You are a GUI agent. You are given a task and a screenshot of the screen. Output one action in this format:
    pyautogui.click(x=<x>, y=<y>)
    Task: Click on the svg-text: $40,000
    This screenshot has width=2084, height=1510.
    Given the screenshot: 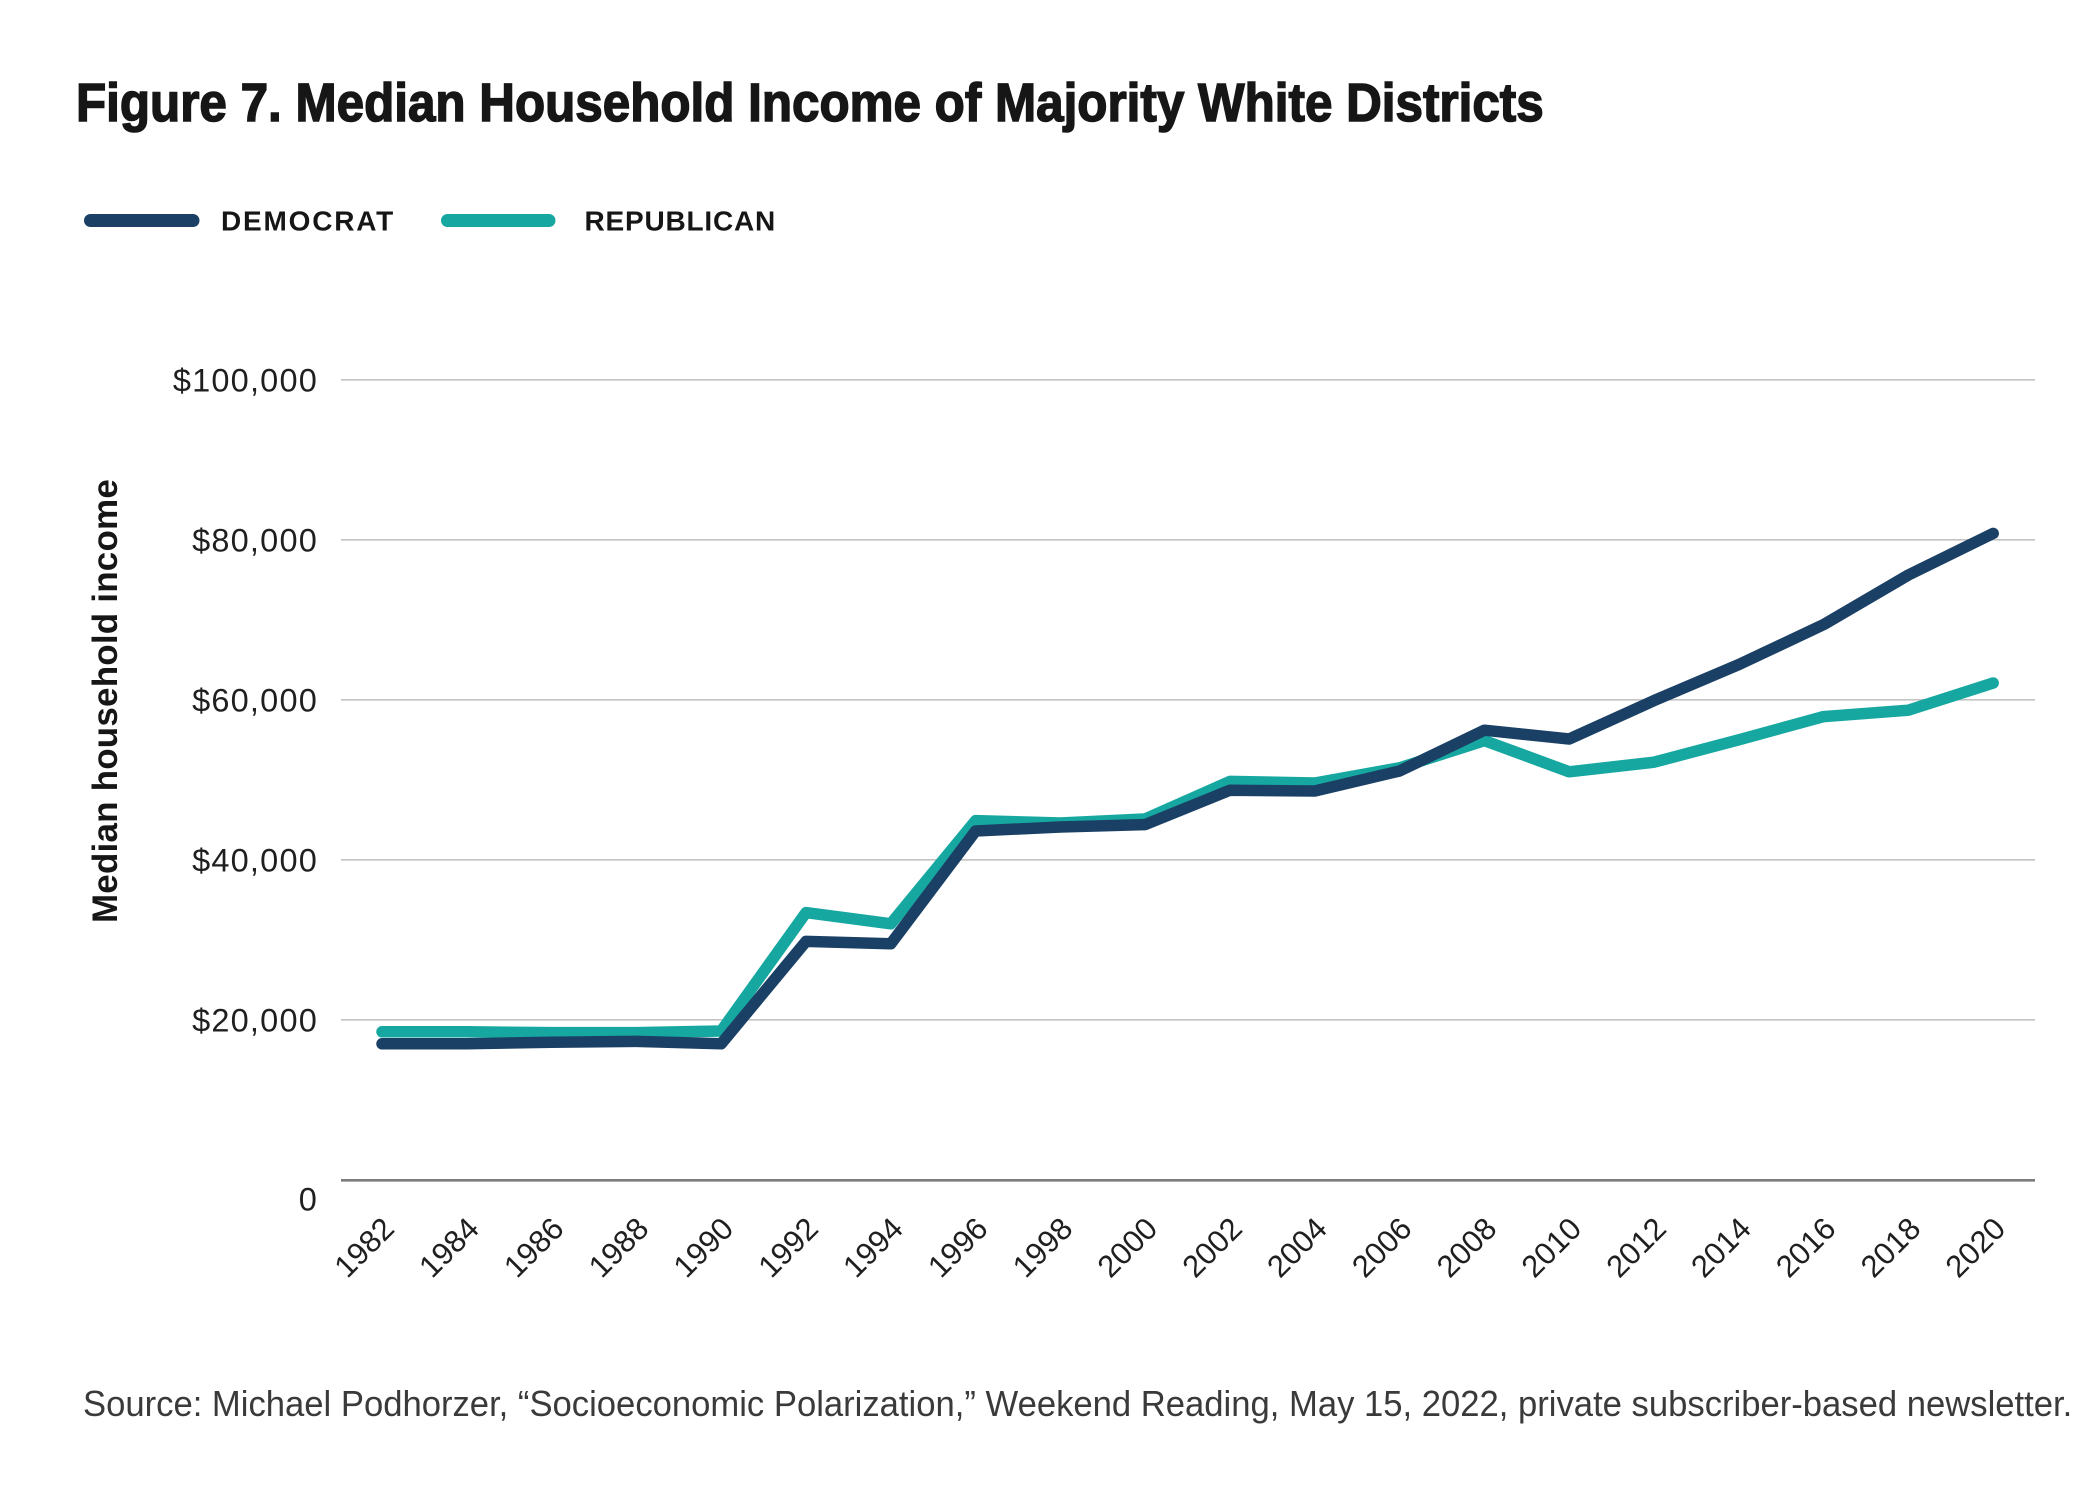 What is the action you would take?
    pyautogui.click(x=255, y=860)
    